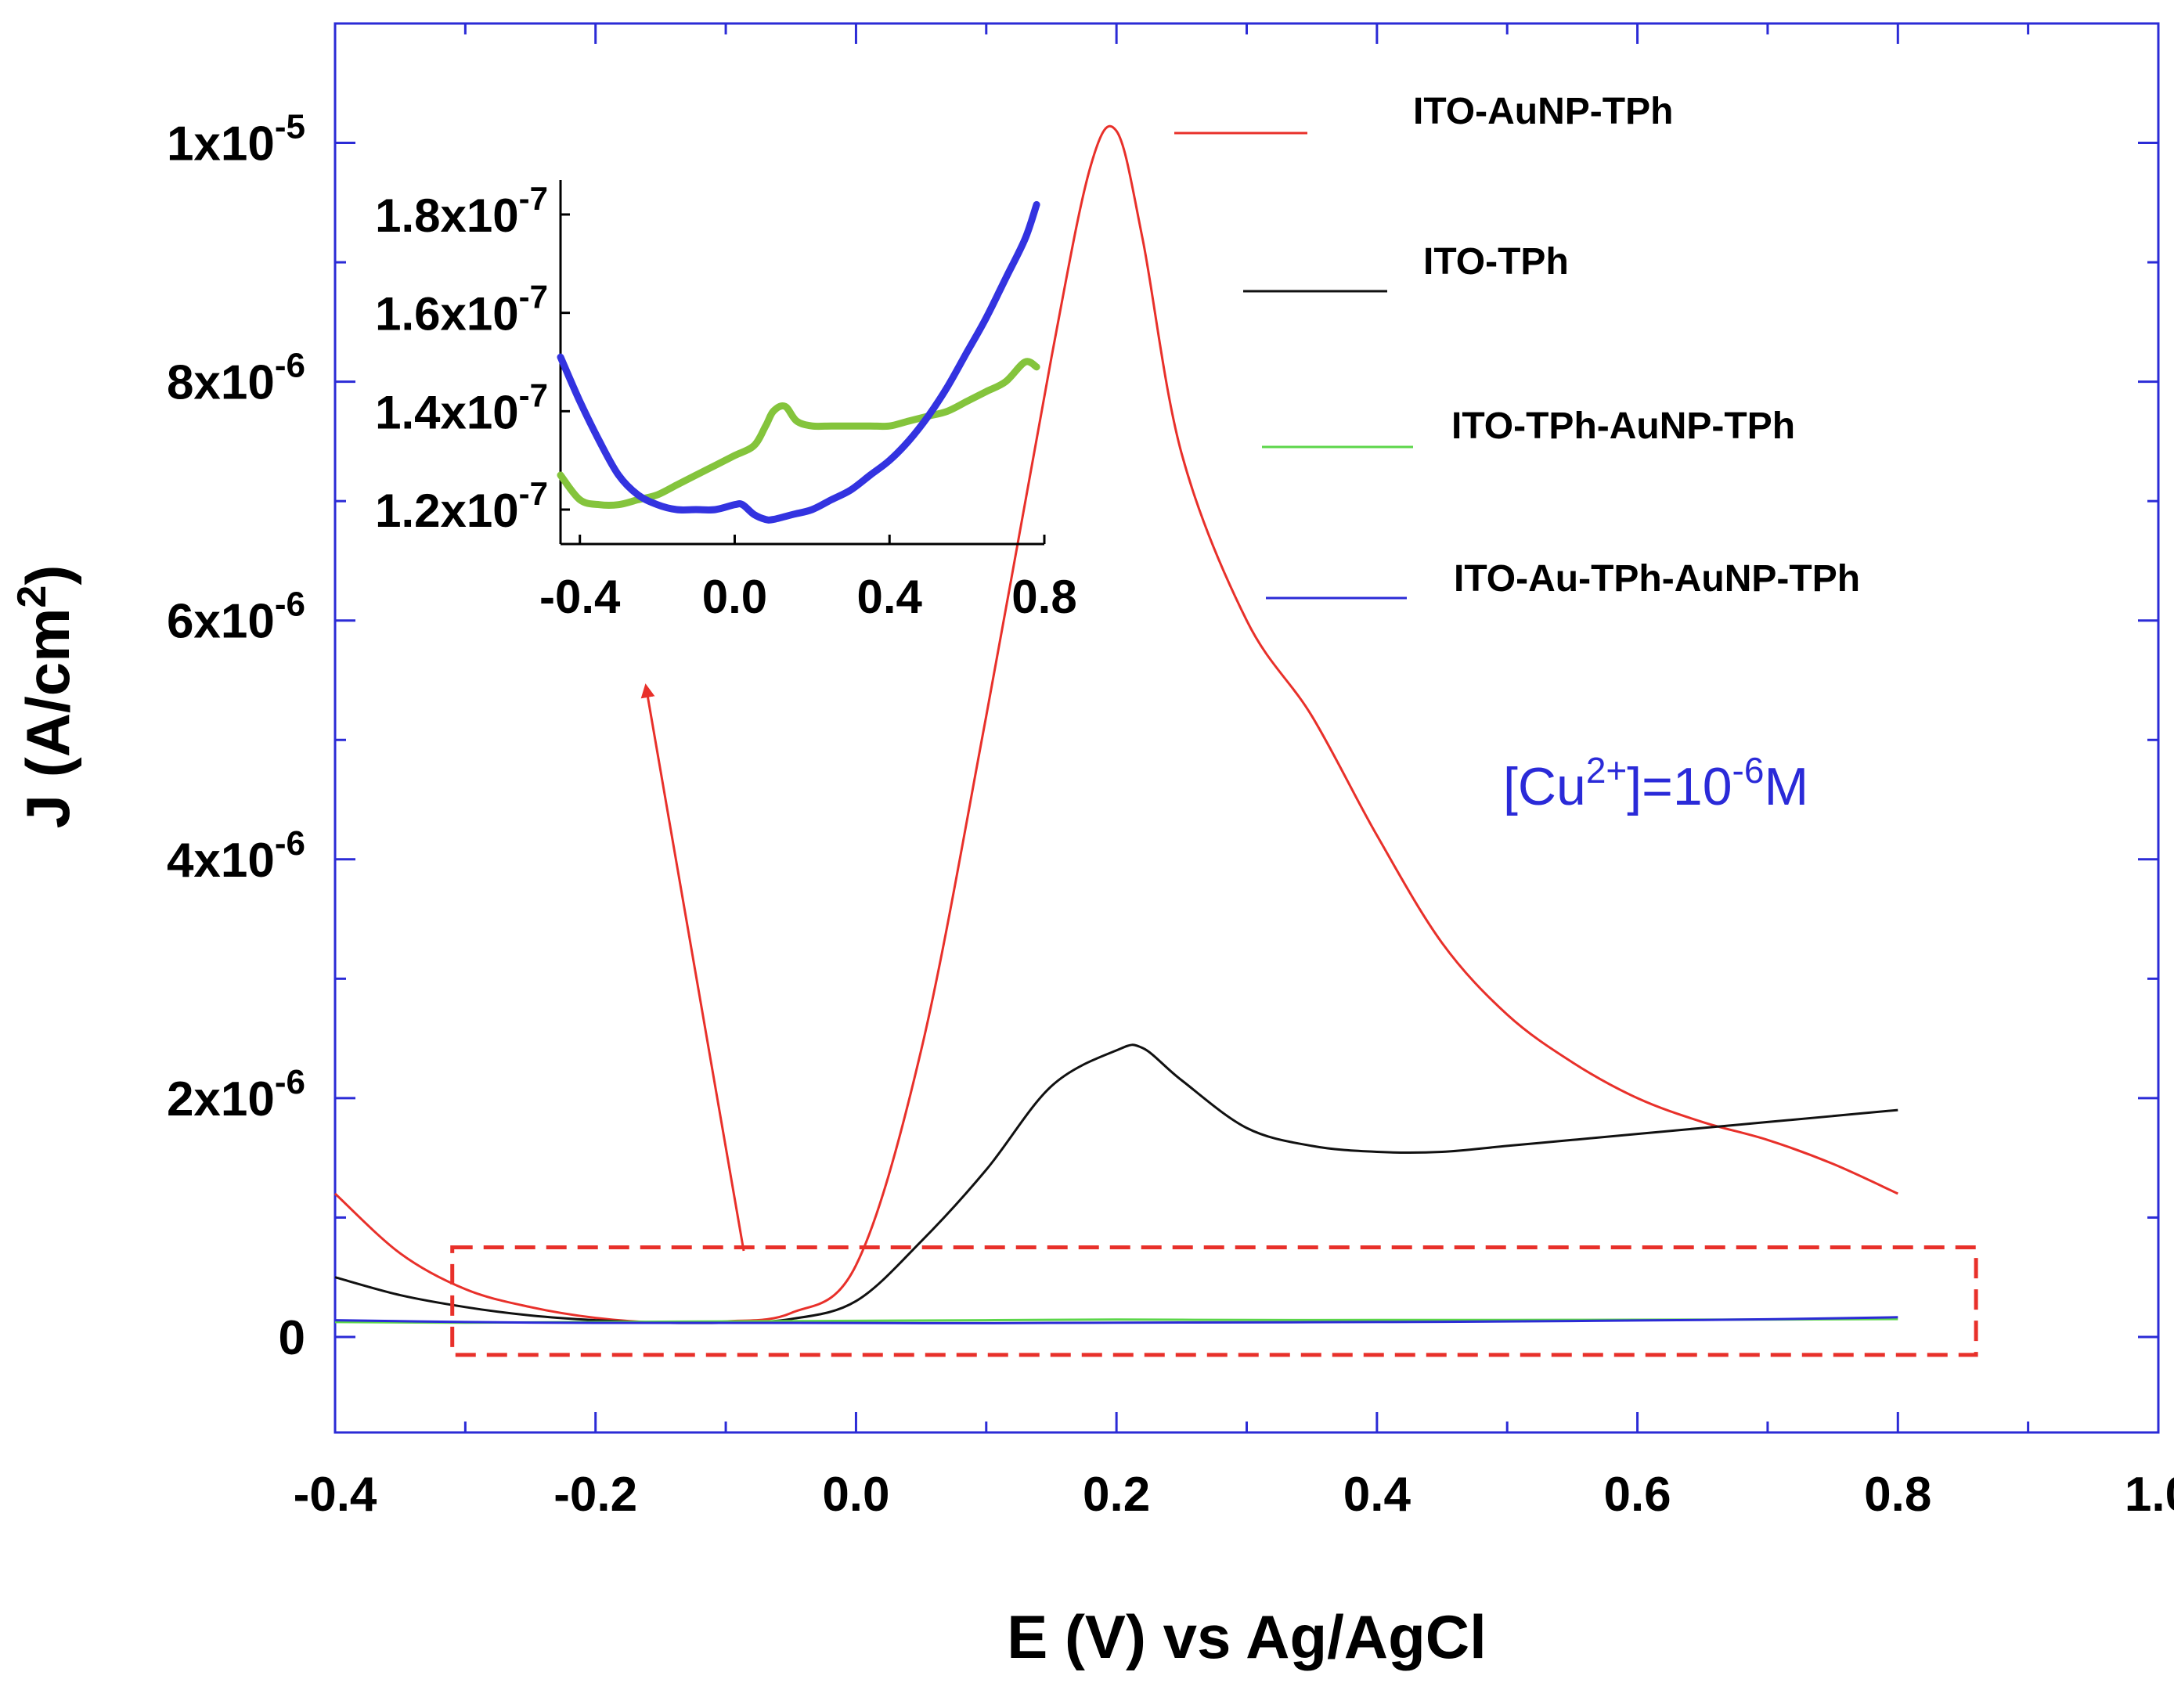 Image resolution: width=2174 pixels, height=1708 pixels. Describe the element at coordinates (1377, 1495) in the screenshot. I see `x-tick-label: 0.4` at that location.